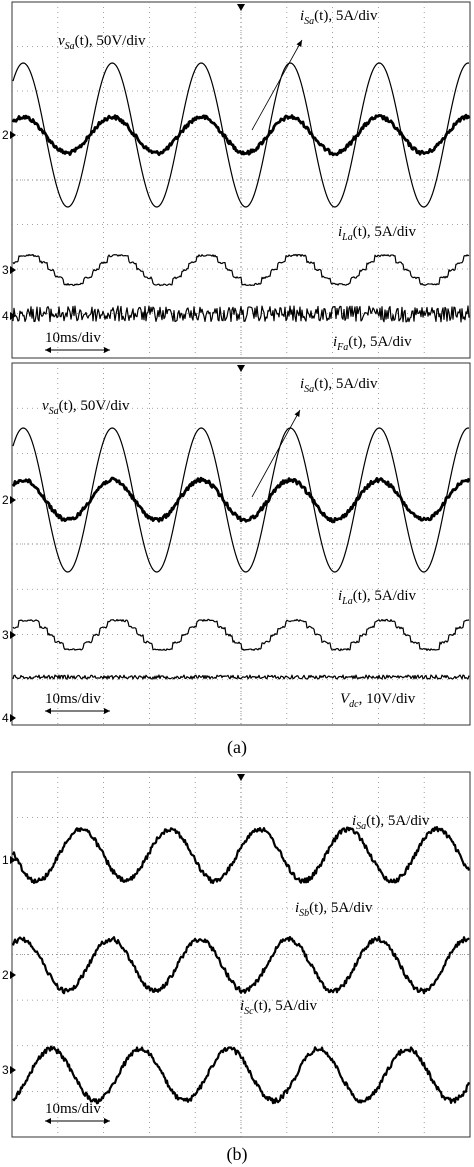 This screenshot has width=474, height=1167. Describe the element at coordinates (237, 1154) in the screenshot. I see `caption: (b)` at that location.